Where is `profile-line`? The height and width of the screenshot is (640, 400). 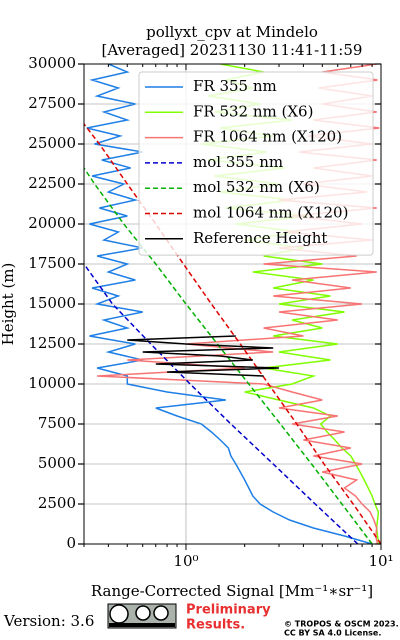
profile-line is located at coordinates (203, 356).